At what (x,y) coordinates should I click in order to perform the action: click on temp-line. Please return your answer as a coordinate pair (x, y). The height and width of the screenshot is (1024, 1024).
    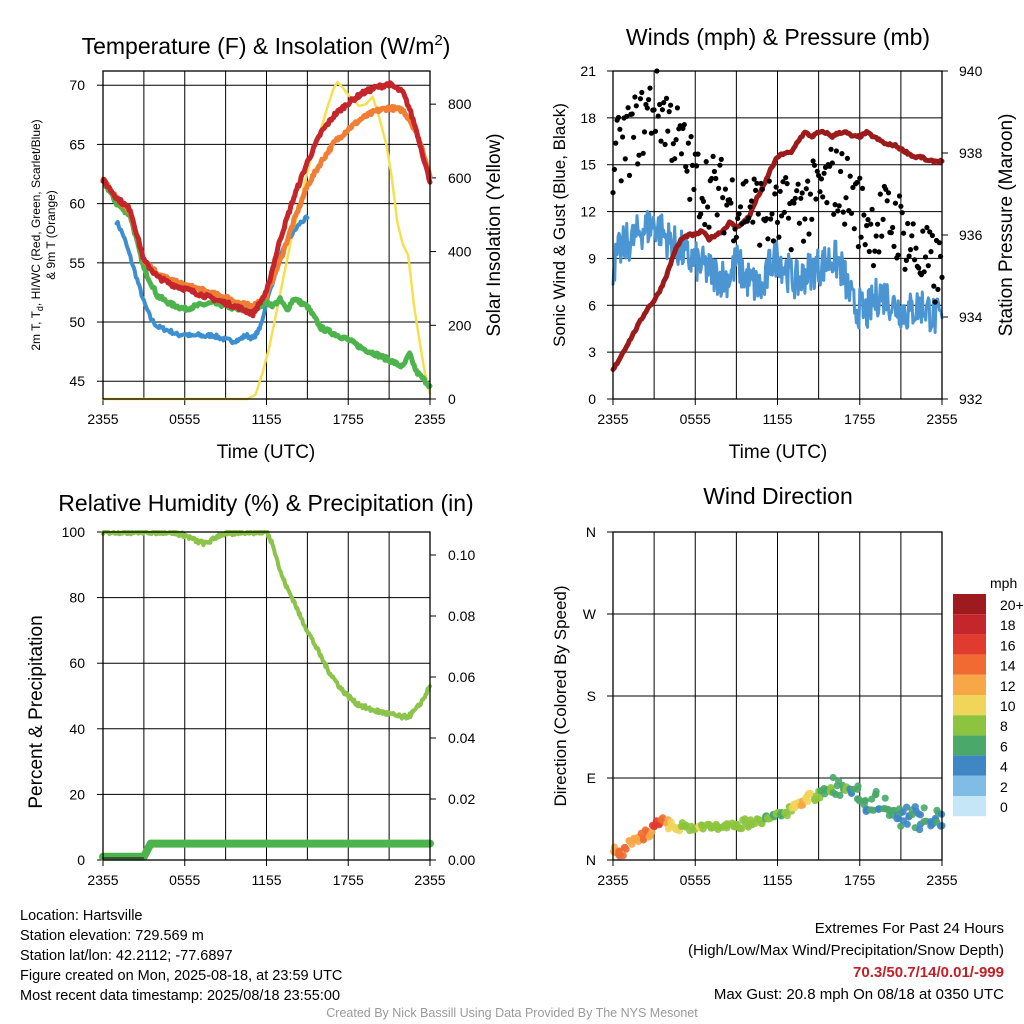
    Looking at the image, I should click on (266, 199).